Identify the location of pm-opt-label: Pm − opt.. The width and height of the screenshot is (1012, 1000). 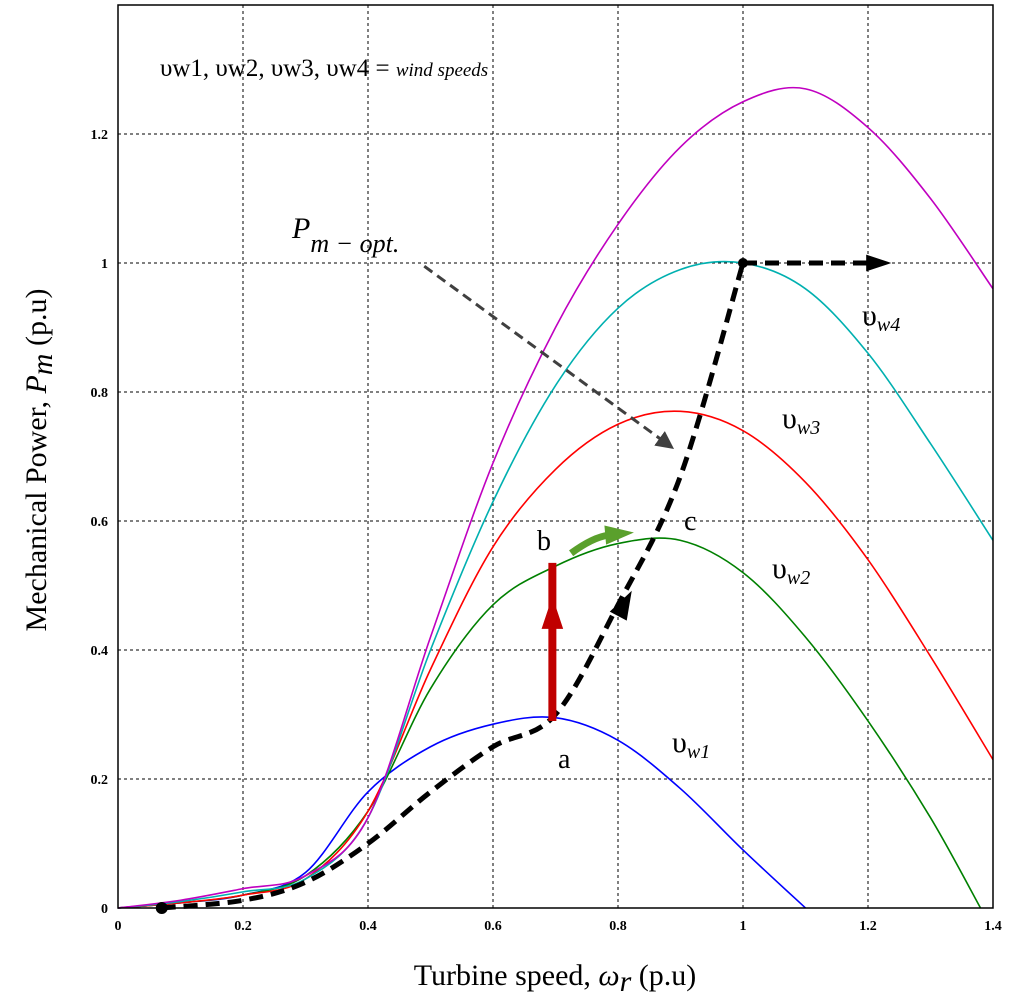
(345, 235).